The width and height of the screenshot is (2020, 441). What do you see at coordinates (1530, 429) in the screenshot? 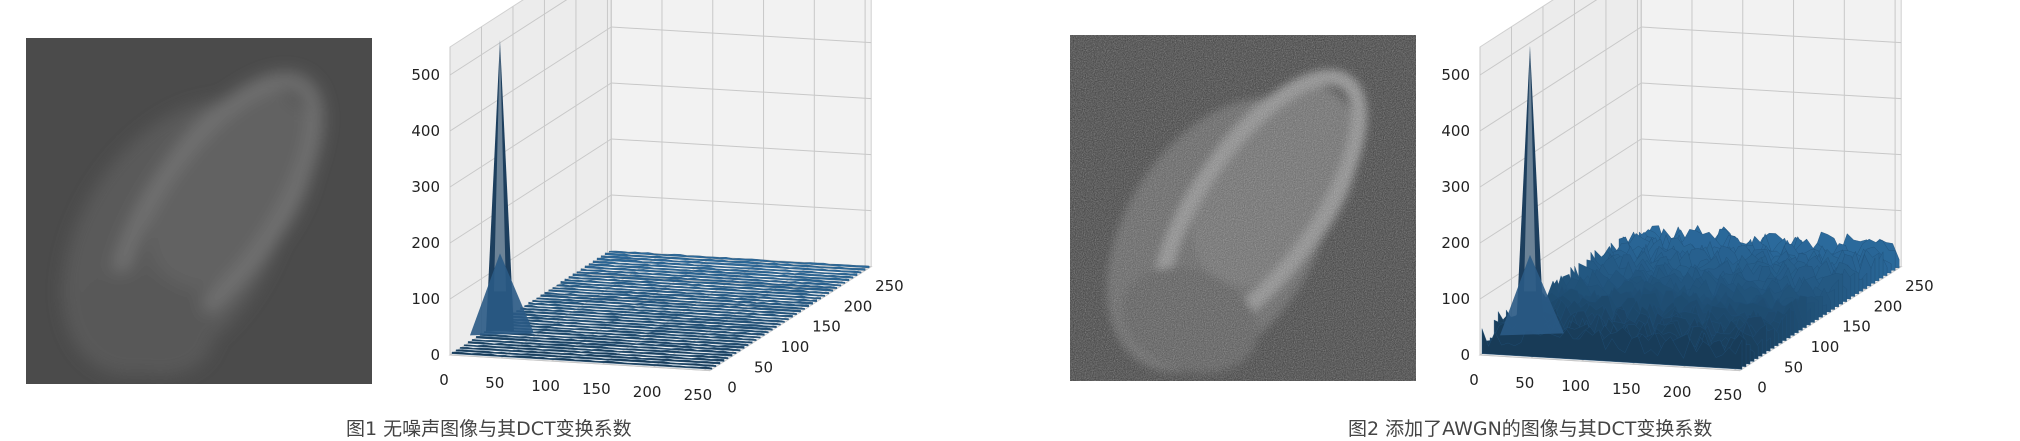
I see `figure-2-caption: 图2 添加了AWGN的图像与其DCT变换系数` at bounding box center [1530, 429].